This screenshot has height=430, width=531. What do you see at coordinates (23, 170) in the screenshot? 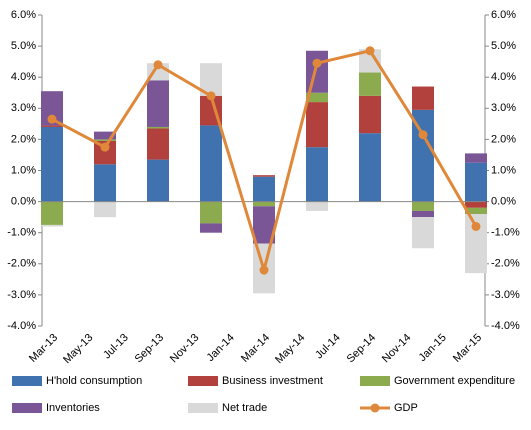
I see `y-tick-label: 1.0%` at bounding box center [23, 170].